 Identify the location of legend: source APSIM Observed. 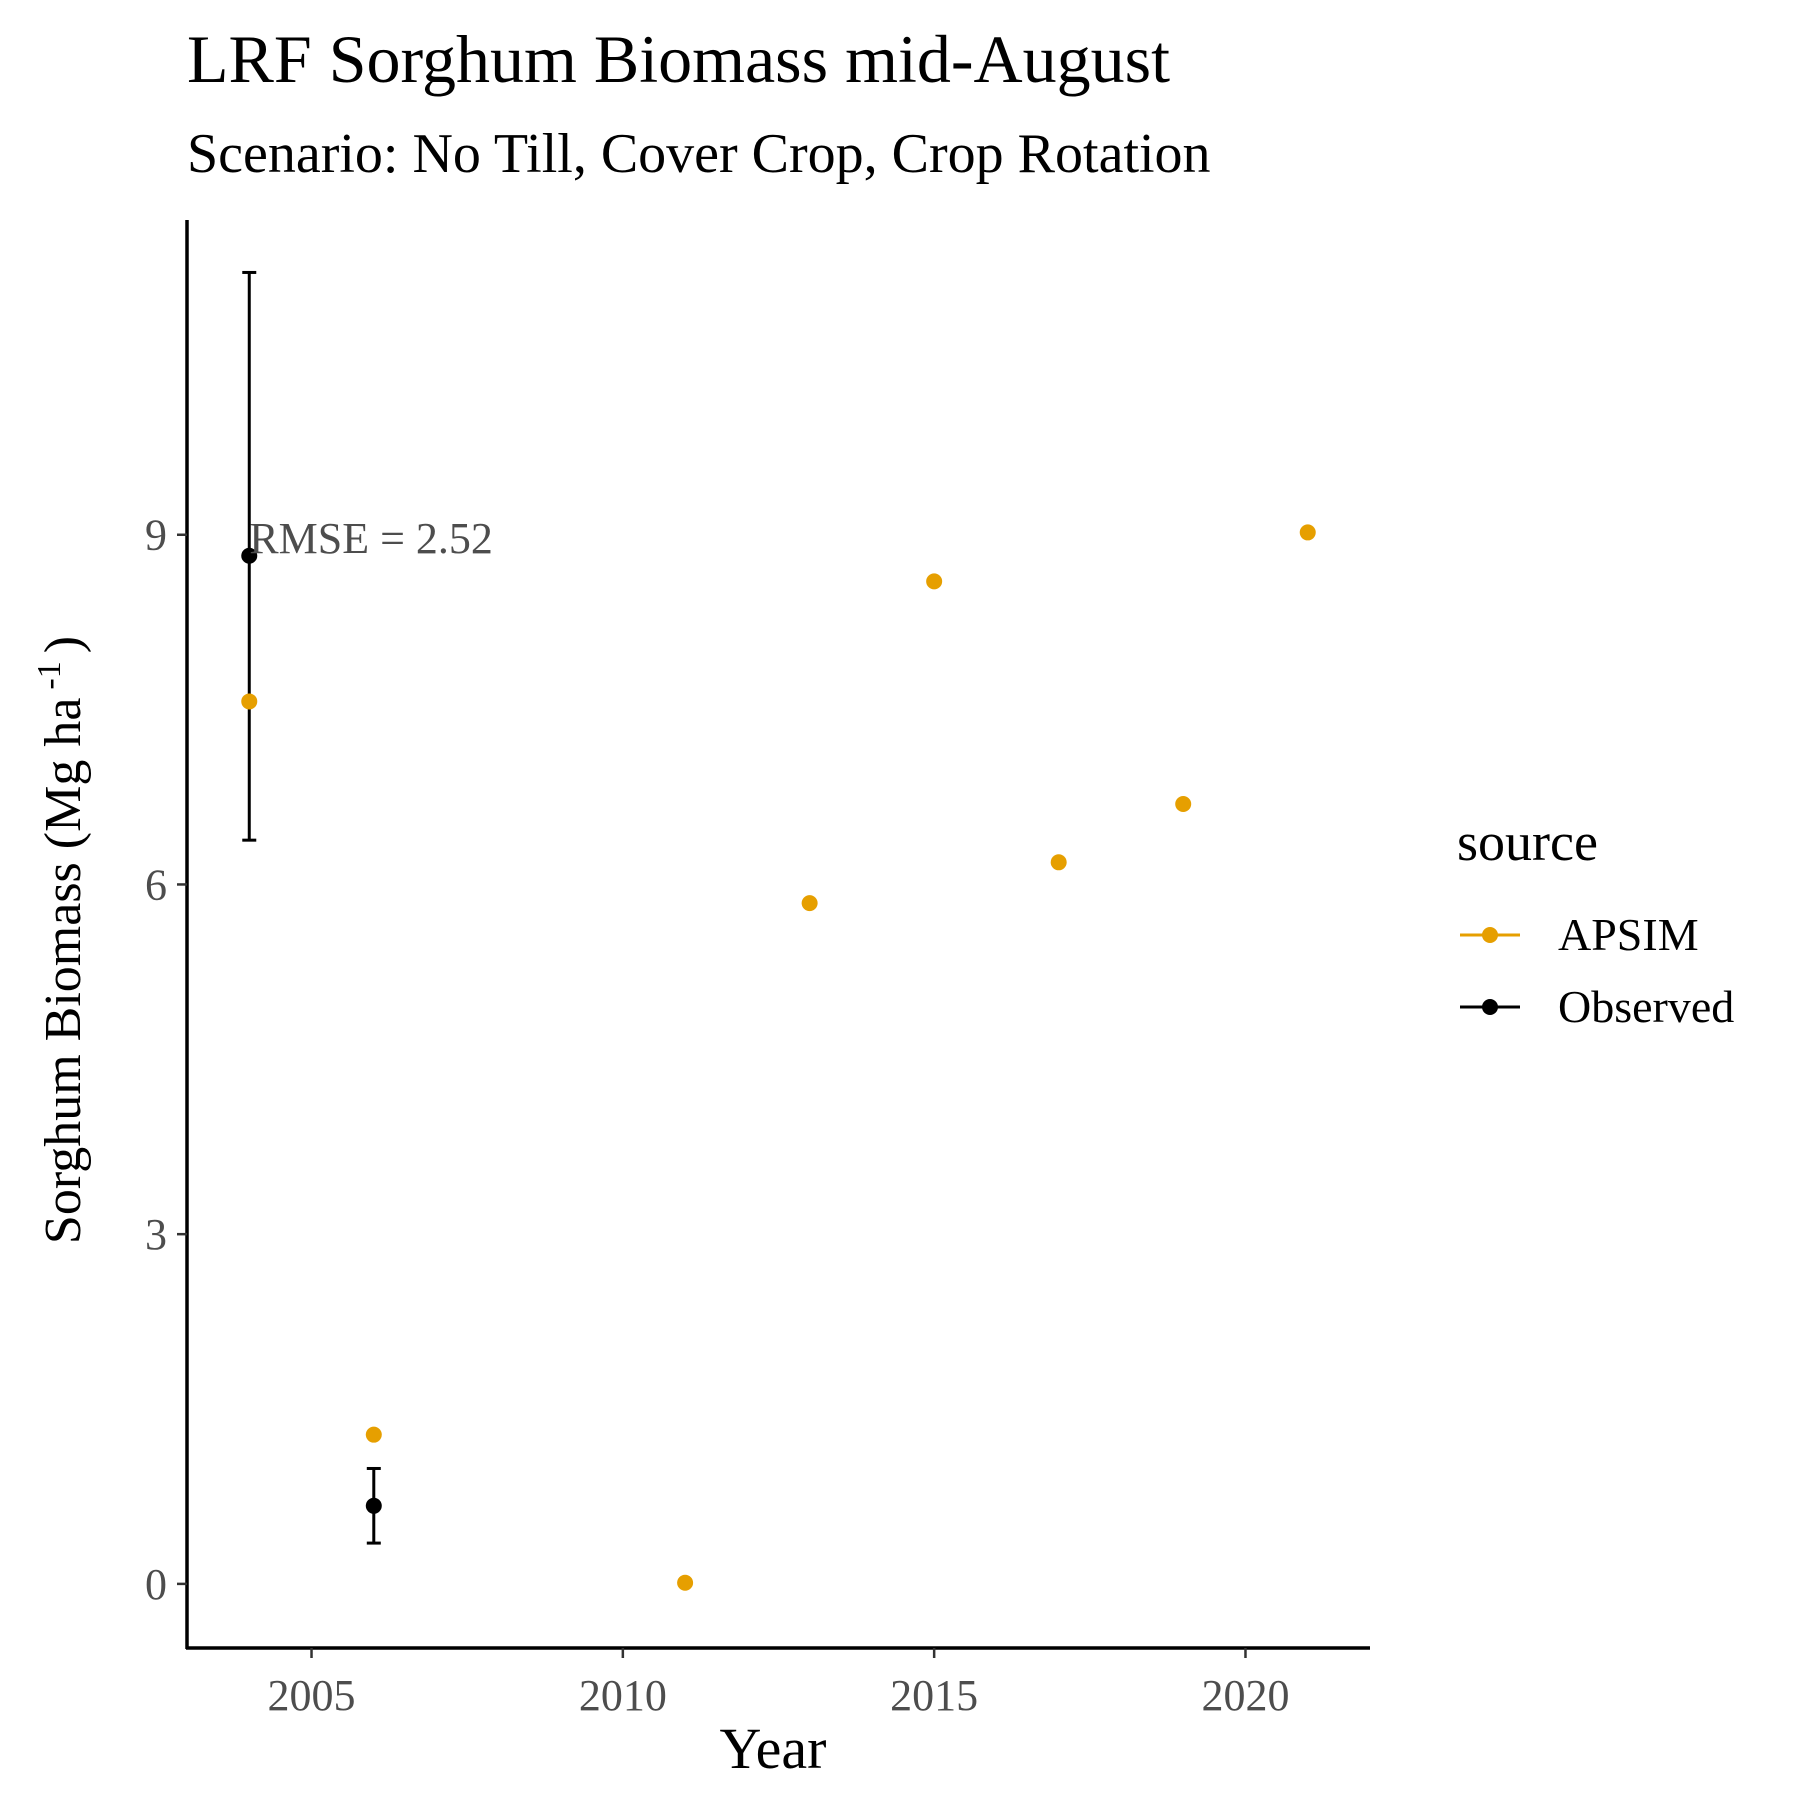
(1595, 922).